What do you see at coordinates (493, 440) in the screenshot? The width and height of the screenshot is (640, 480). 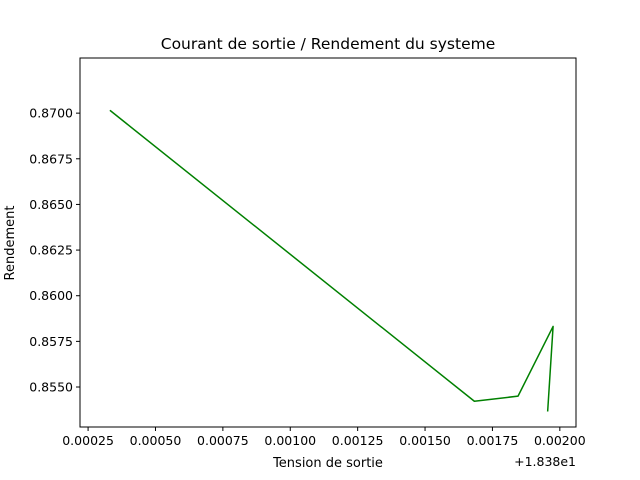 I see `x-tick-label: 0.00175` at bounding box center [493, 440].